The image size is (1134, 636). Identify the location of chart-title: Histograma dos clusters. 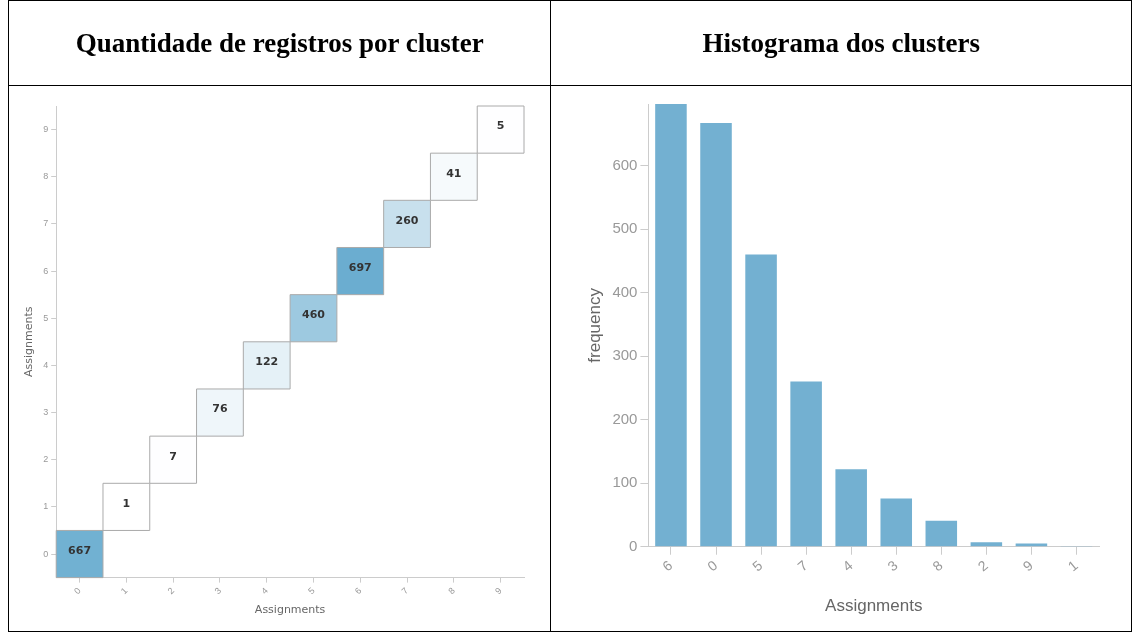
(841, 43).